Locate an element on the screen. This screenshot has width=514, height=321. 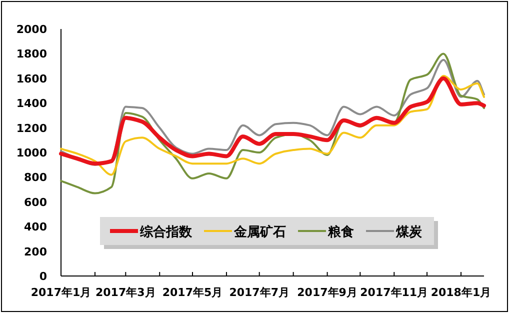
y-tick-label: 1800 is located at coordinates (32, 54).